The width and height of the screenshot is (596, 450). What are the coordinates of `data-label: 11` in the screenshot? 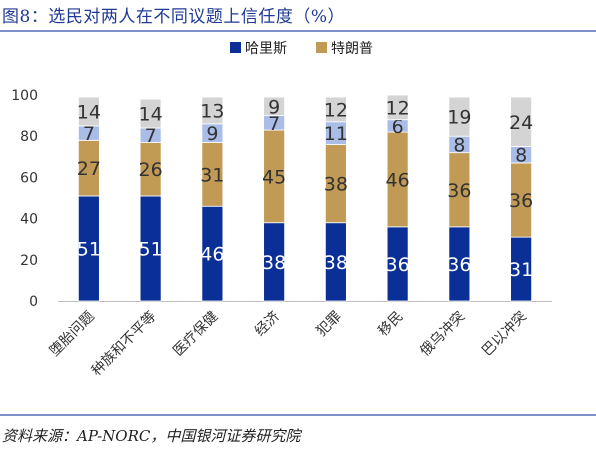 It's located at (336, 134).